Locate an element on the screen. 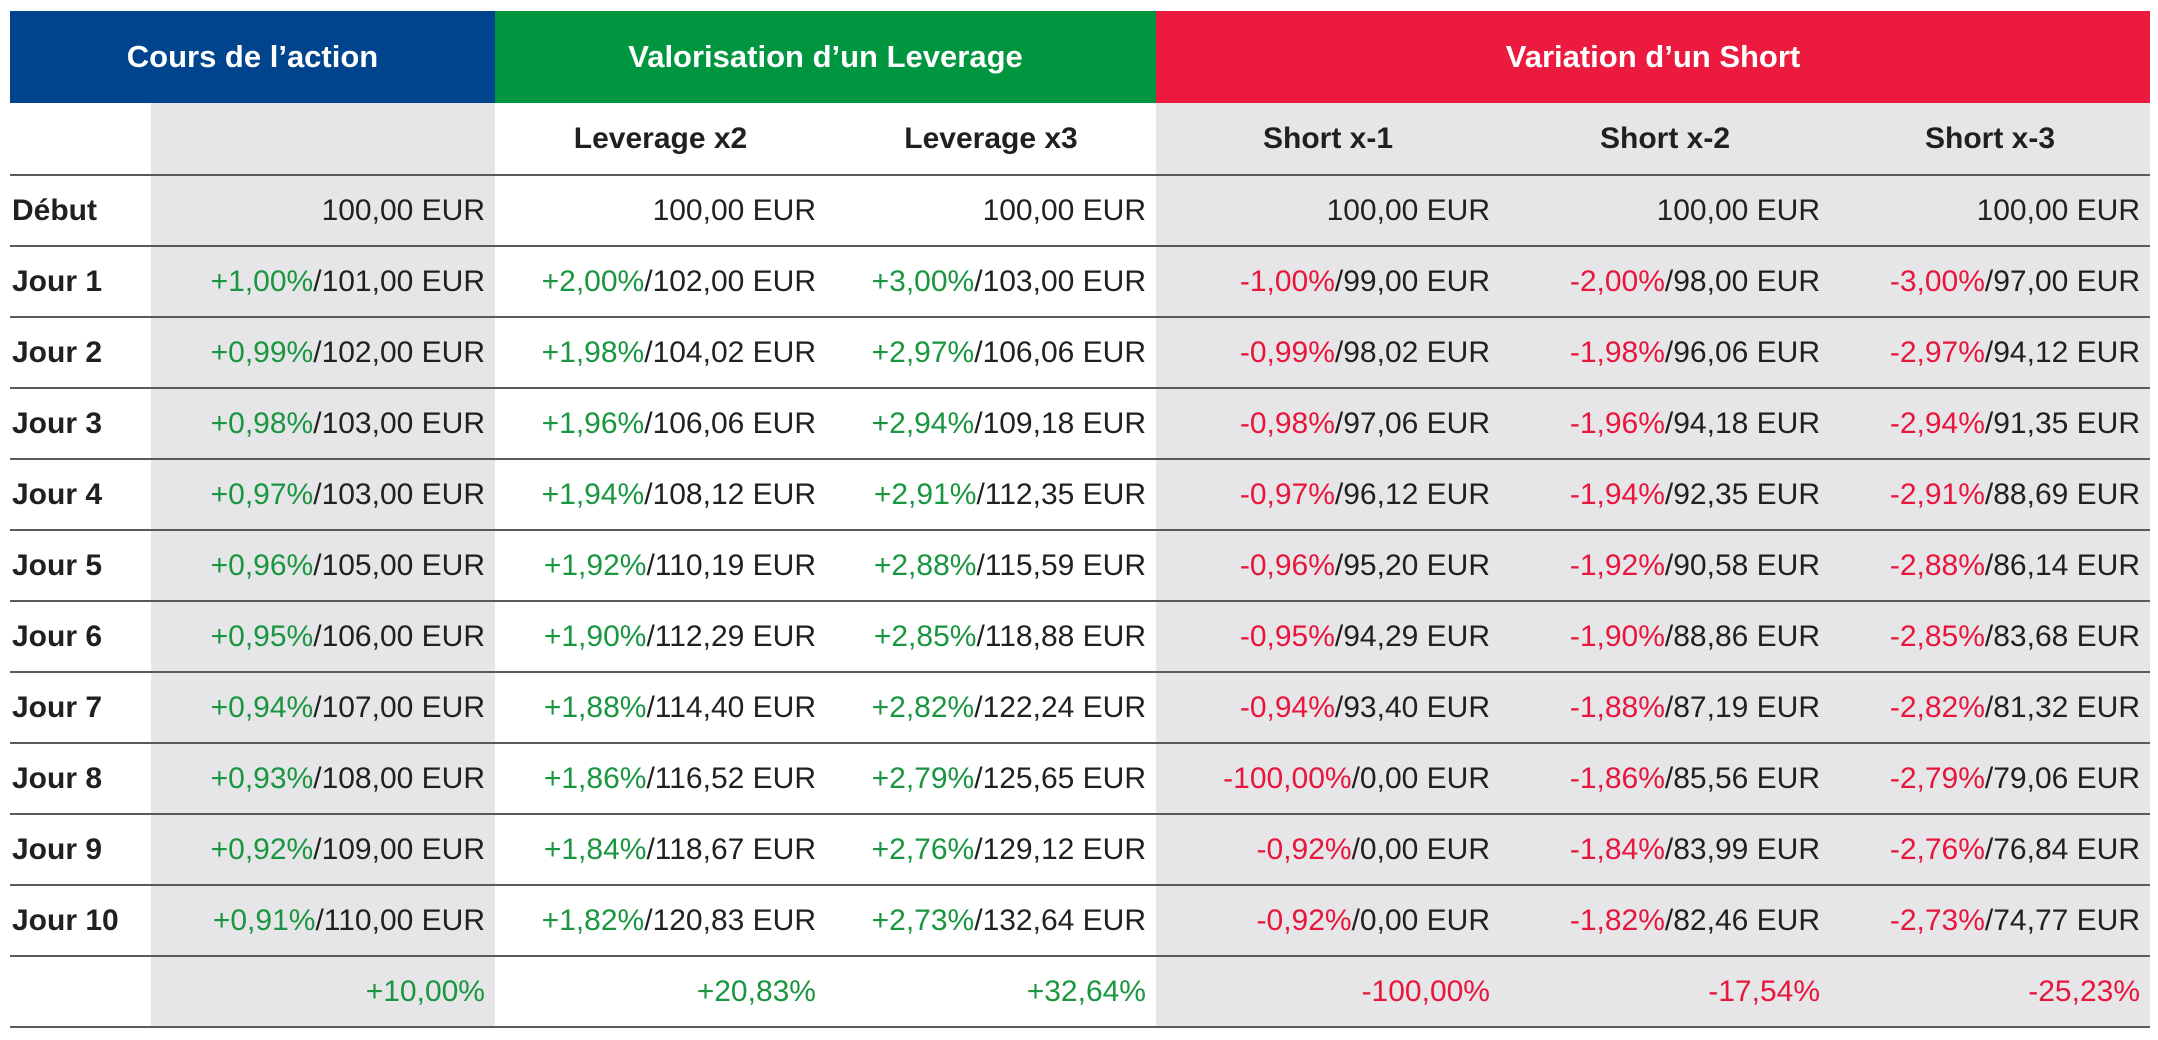  percent-change: -2,79% is located at coordinates (1937, 778).